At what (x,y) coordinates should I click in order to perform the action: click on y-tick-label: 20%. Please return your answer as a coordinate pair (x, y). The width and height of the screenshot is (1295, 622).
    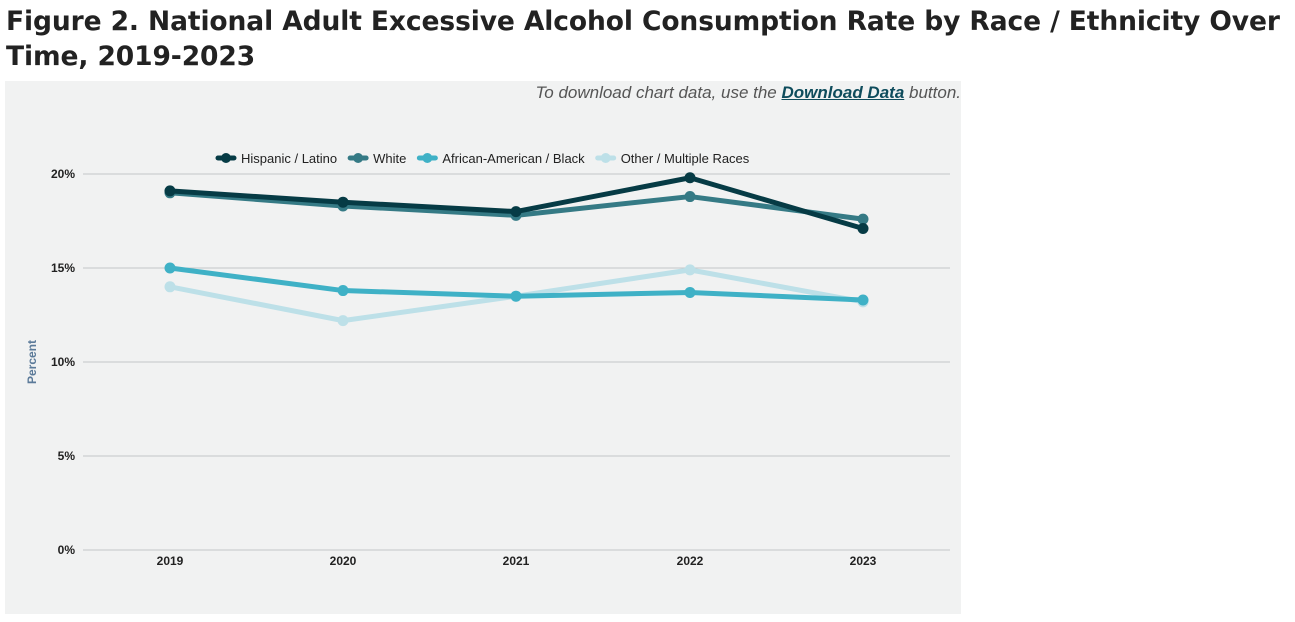
    Looking at the image, I should click on (63, 174).